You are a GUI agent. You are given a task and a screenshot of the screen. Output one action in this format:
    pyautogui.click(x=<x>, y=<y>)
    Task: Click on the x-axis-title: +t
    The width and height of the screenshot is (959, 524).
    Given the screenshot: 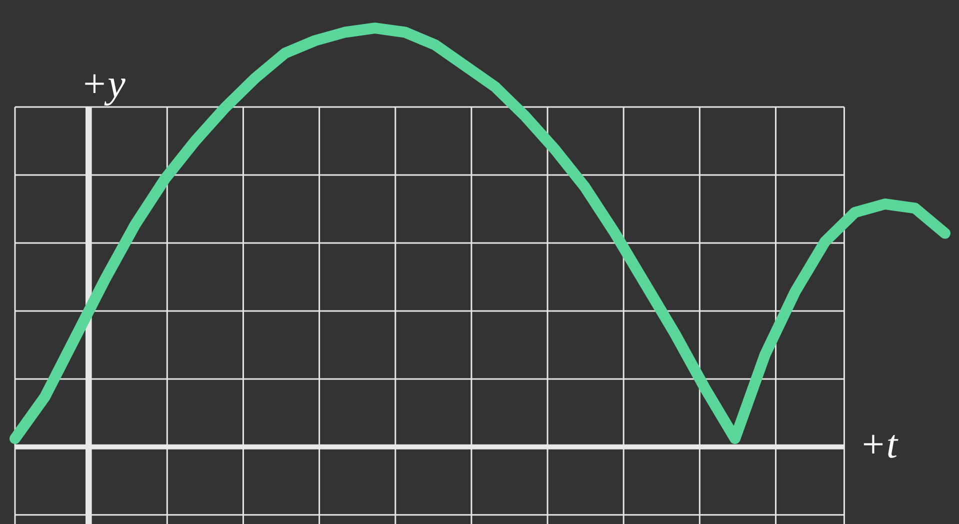 What is the action you would take?
    pyautogui.click(x=878, y=443)
    